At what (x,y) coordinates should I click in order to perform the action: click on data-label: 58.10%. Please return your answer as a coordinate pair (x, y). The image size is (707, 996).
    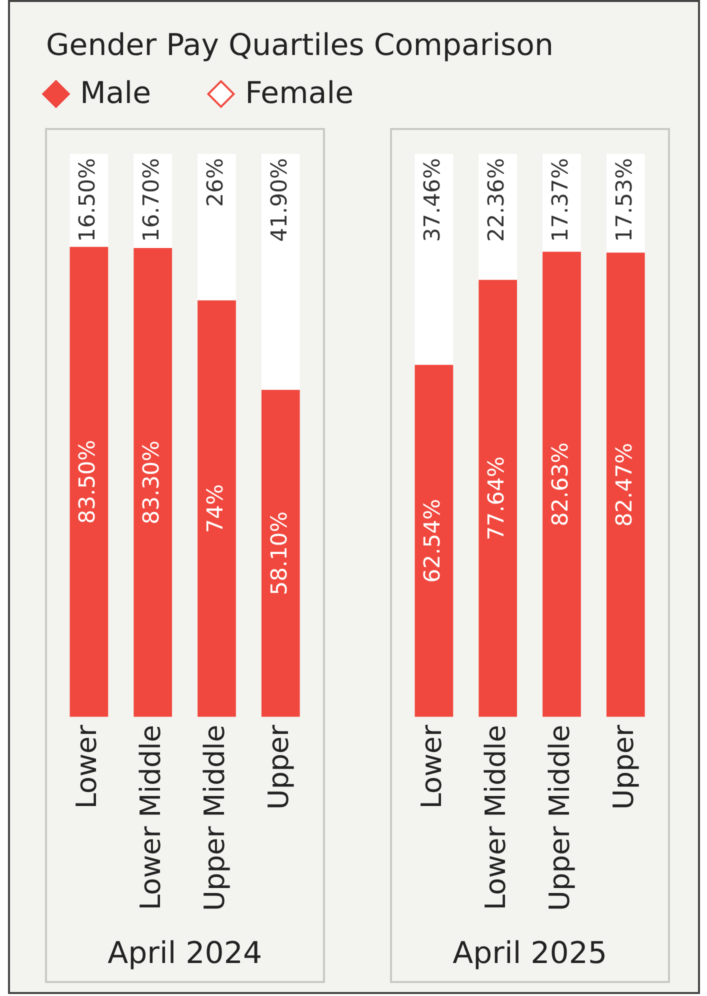
    Looking at the image, I should click on (279, 553).